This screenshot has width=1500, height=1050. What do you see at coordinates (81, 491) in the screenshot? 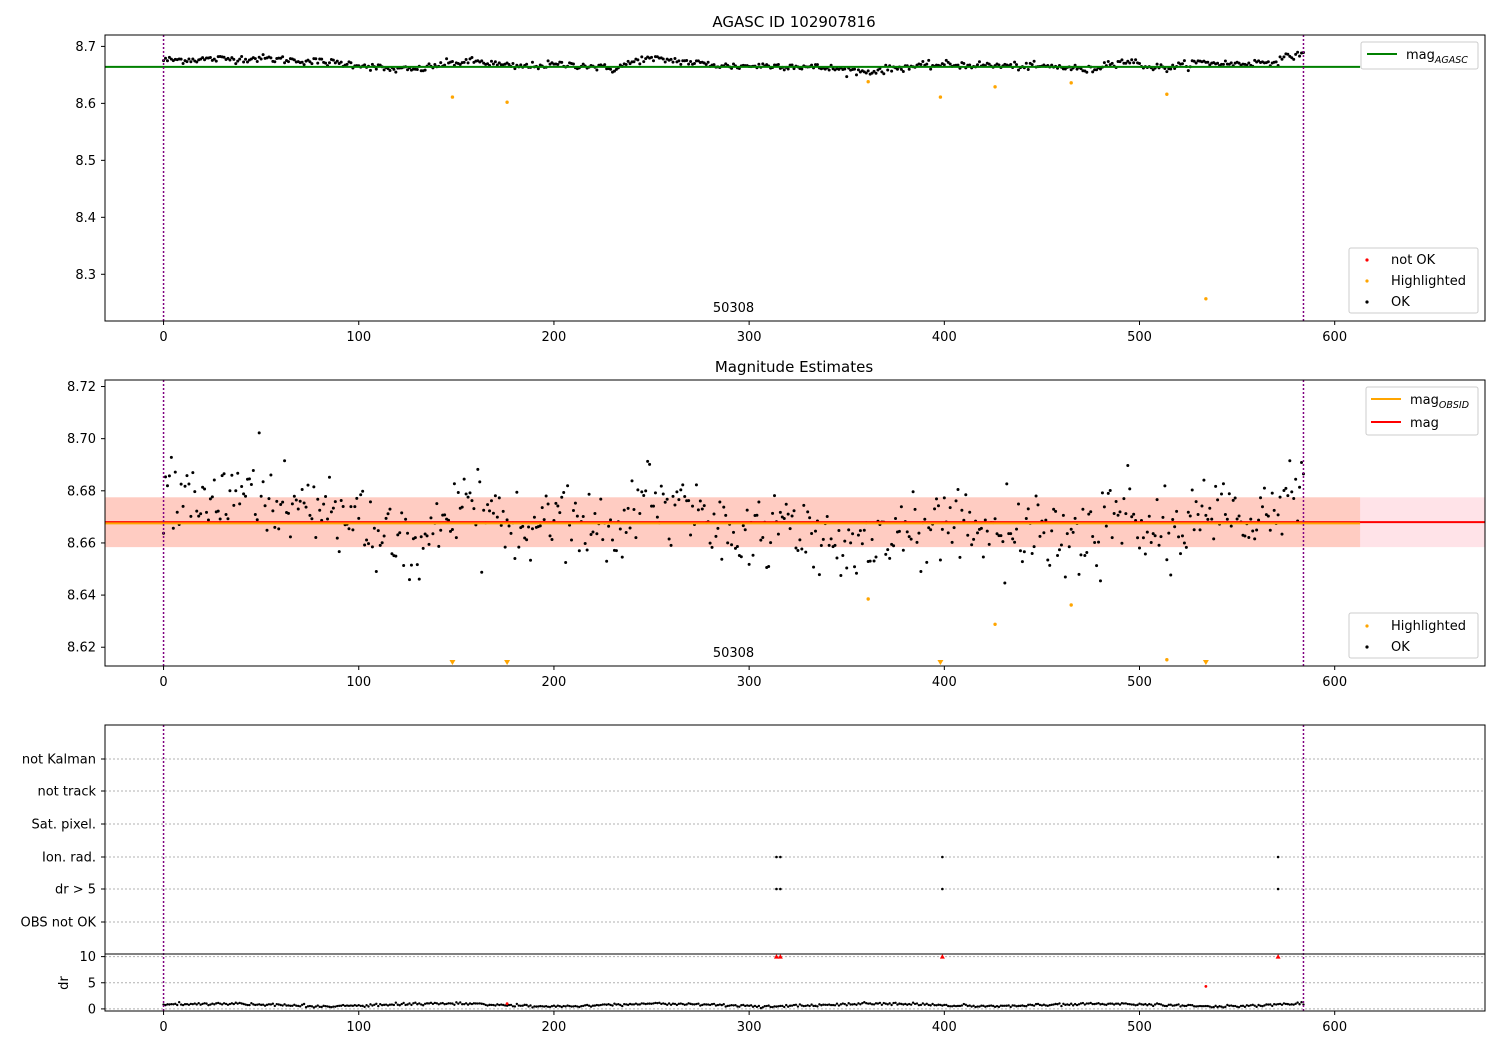
I see `magnitude-ytick-label: 8.68` at bounding box center [81, 491].